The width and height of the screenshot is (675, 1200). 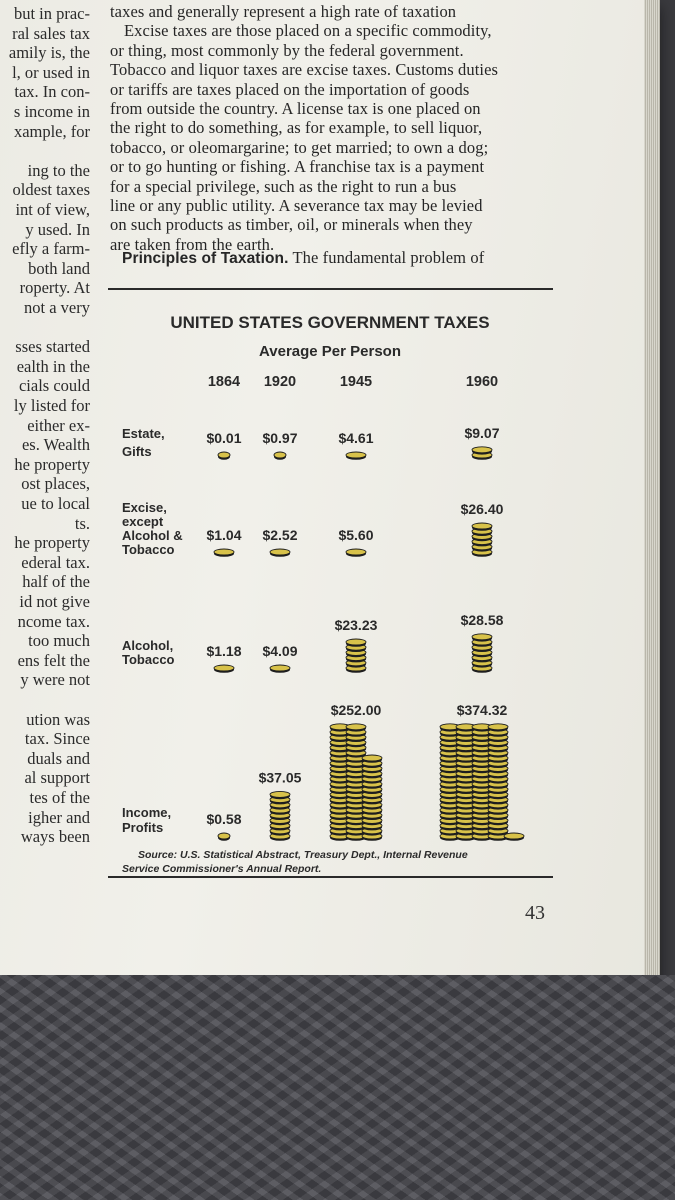 I want to click on left-column-line: efly a farm-, so click(x=51, y=249).